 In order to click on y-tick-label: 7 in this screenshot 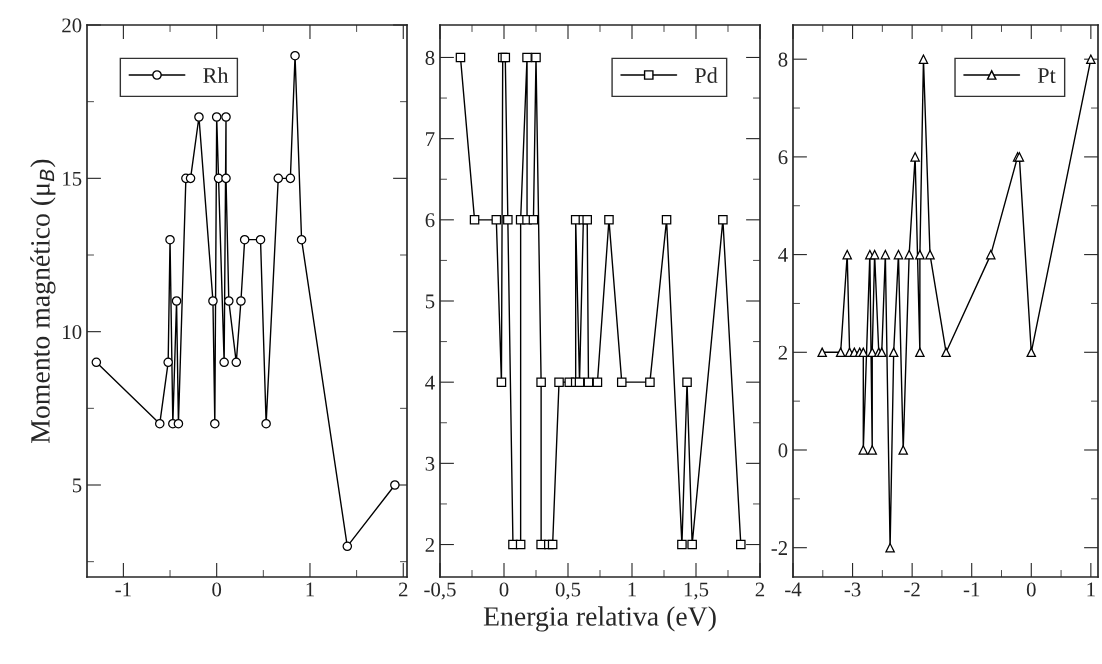, I will do `click(430, 139)`.